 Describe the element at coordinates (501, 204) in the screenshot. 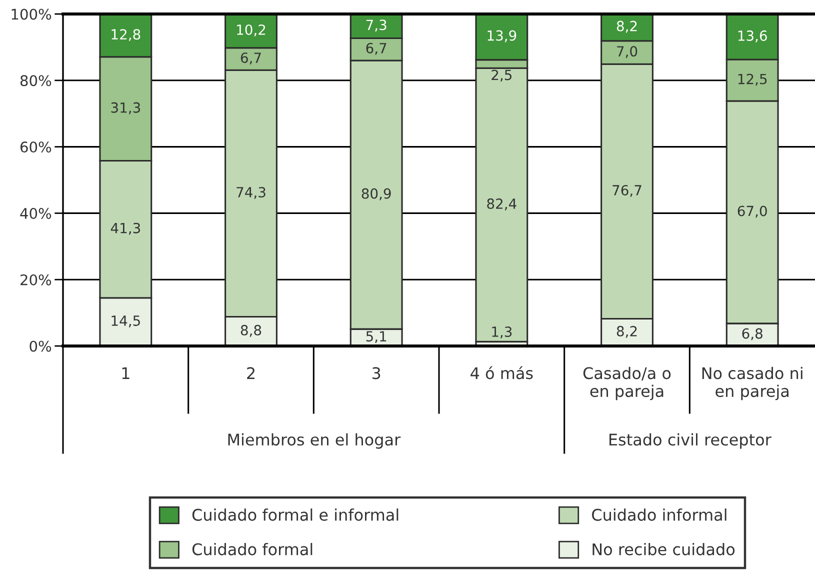

I see `data-label: 82,4` at that location.